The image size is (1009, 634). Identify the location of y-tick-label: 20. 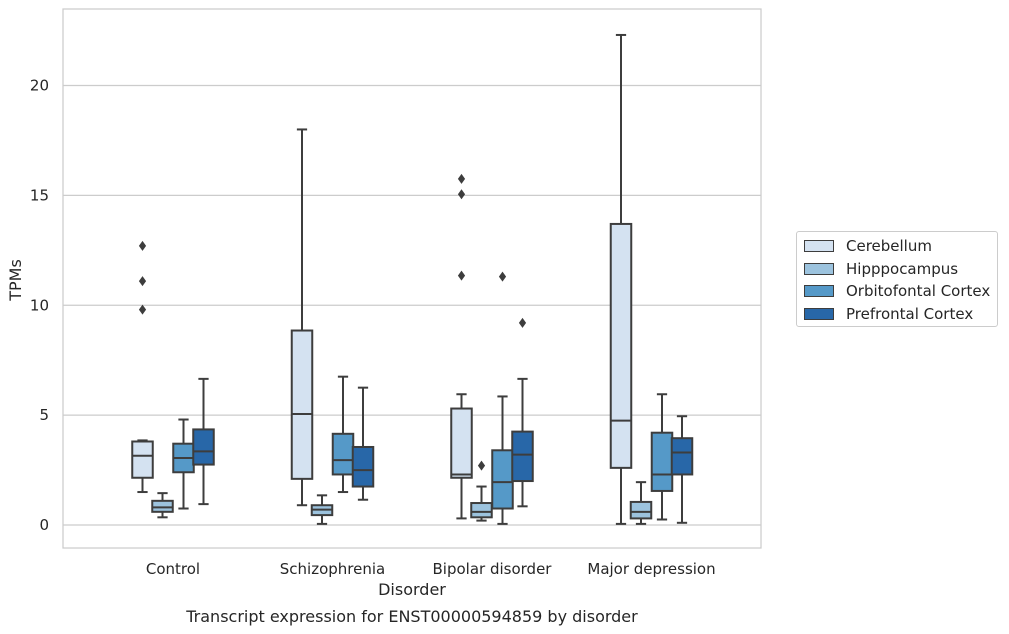
(39, 86).